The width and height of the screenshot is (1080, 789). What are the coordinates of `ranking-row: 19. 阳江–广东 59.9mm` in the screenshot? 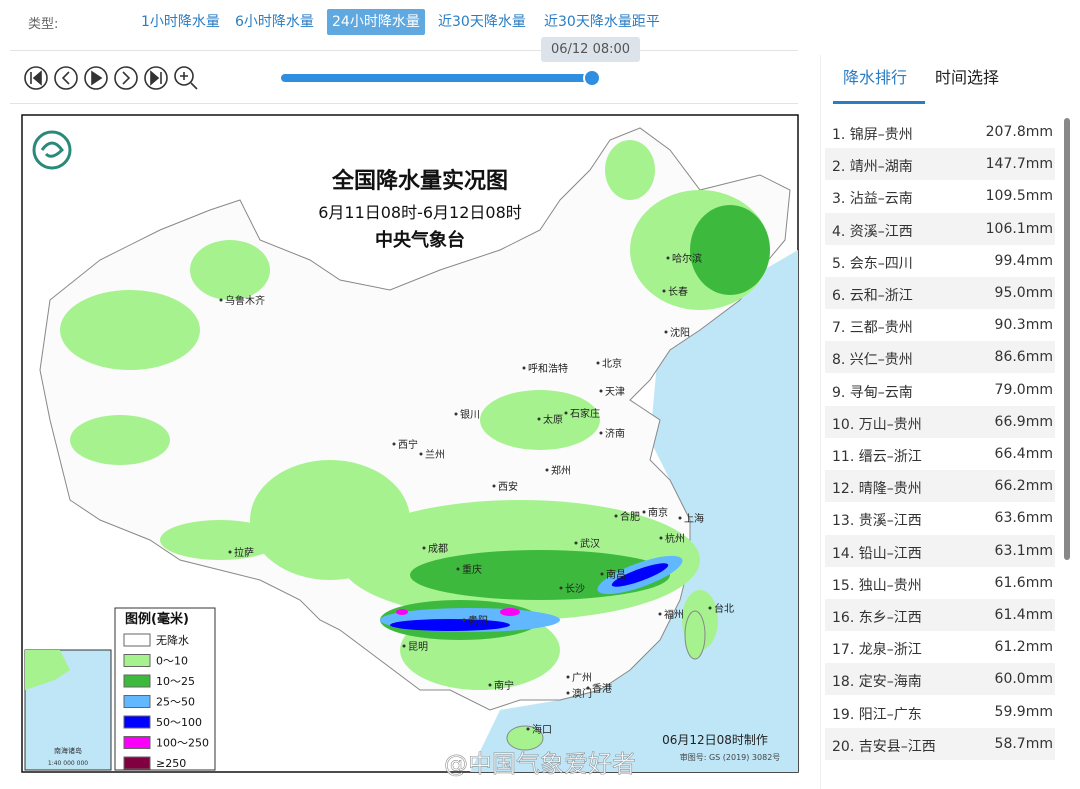 It's located at (940, 712).